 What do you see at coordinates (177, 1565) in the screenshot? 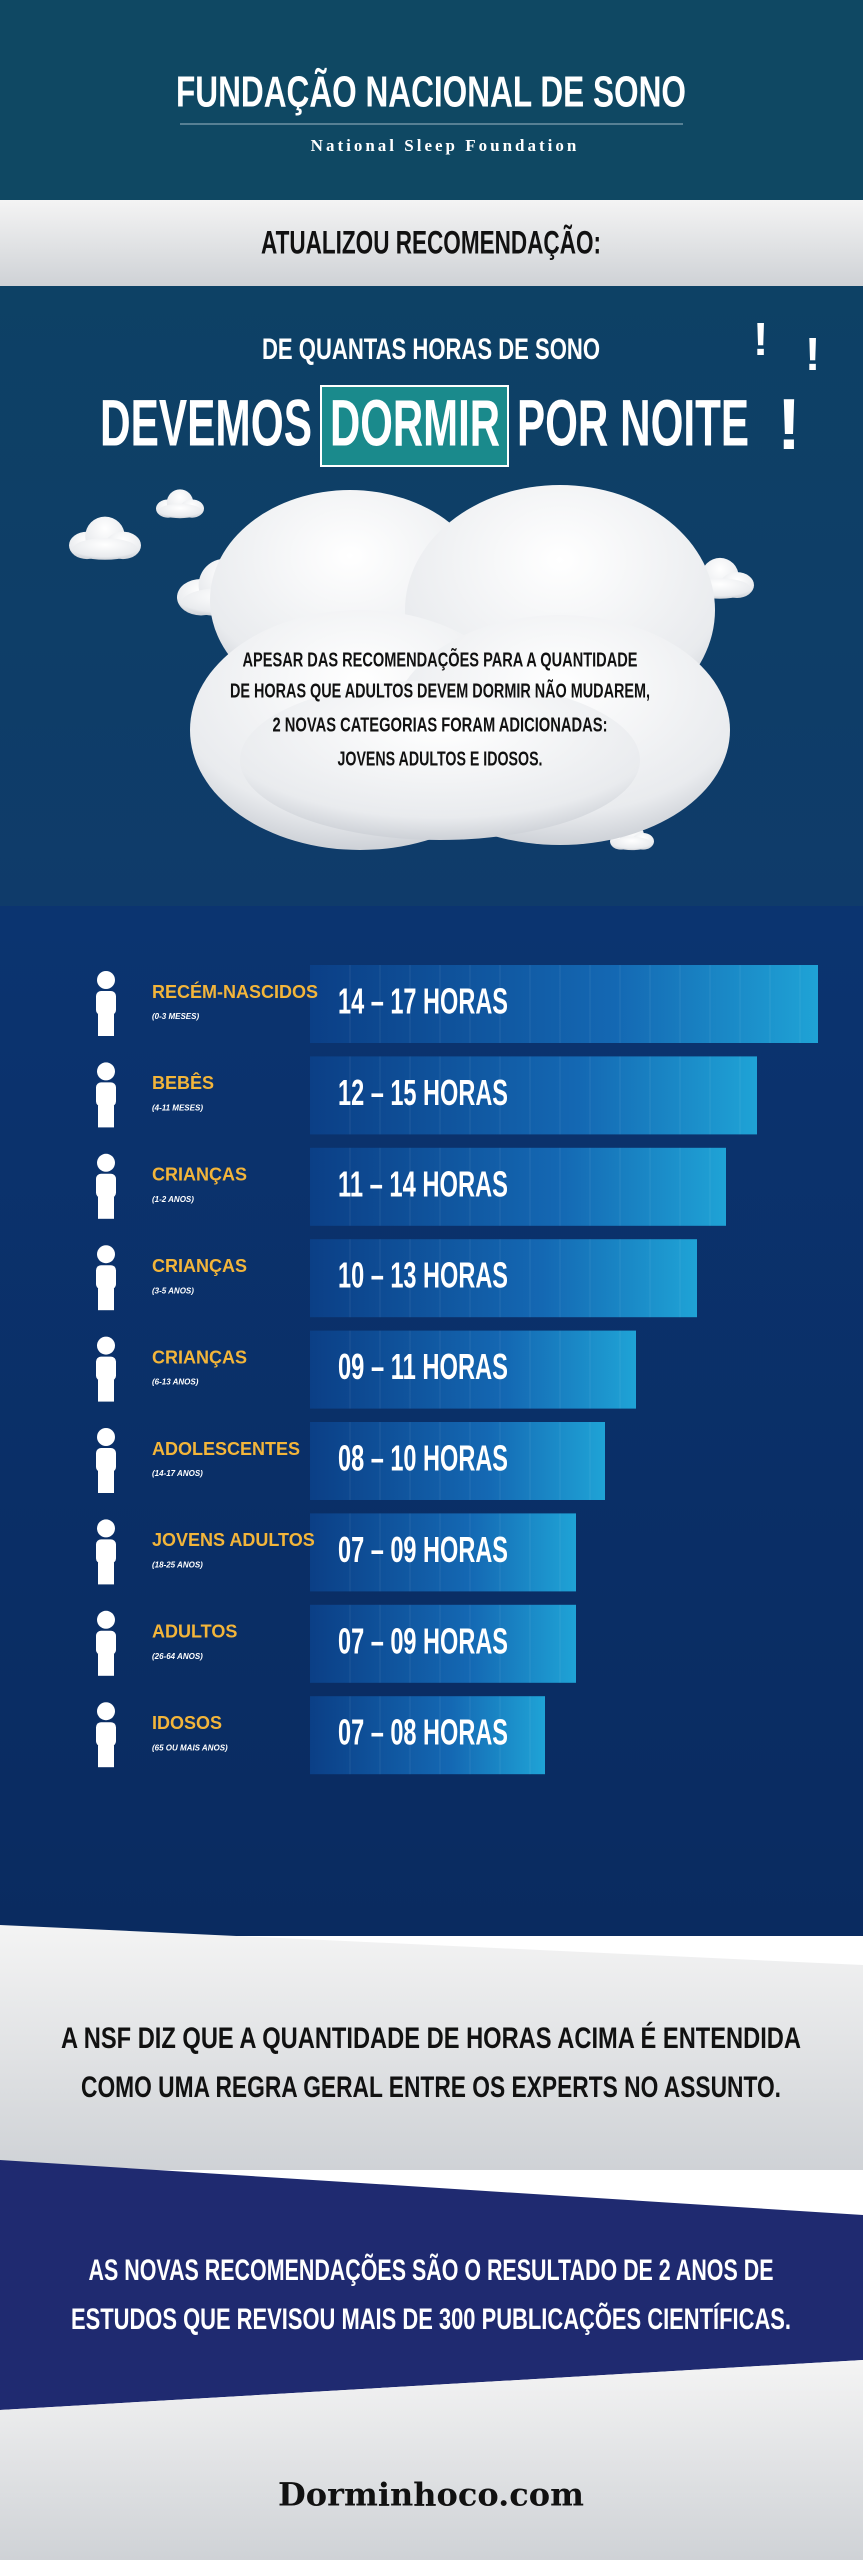
I see `age-label: (18-25 ANOS)` at bounding box center [177, 1565].